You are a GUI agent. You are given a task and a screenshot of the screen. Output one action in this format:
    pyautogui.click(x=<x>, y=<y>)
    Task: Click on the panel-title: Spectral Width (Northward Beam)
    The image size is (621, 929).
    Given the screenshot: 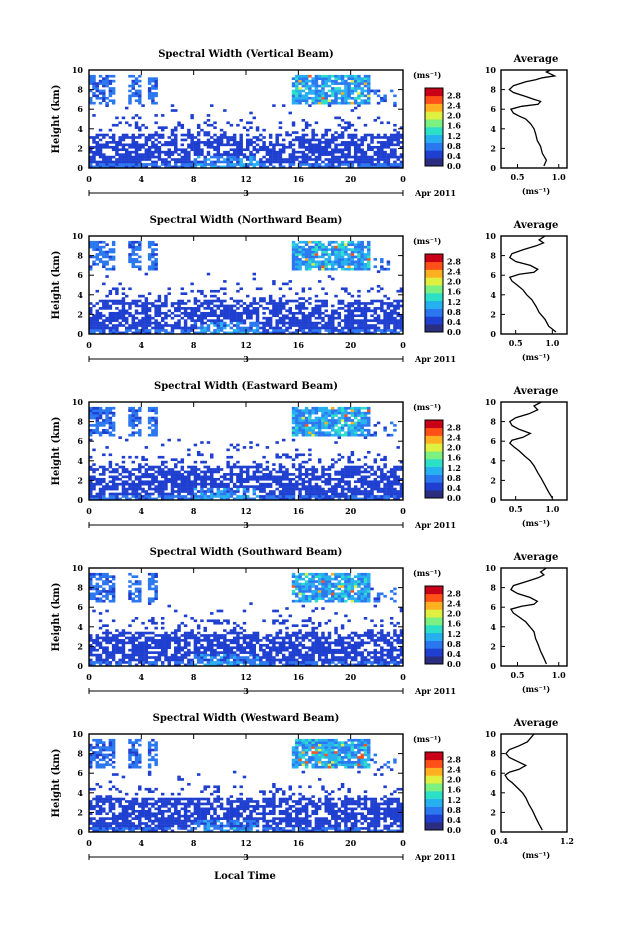 What is the action you would take?
    pyautogui.click(x=246, y=220)
    